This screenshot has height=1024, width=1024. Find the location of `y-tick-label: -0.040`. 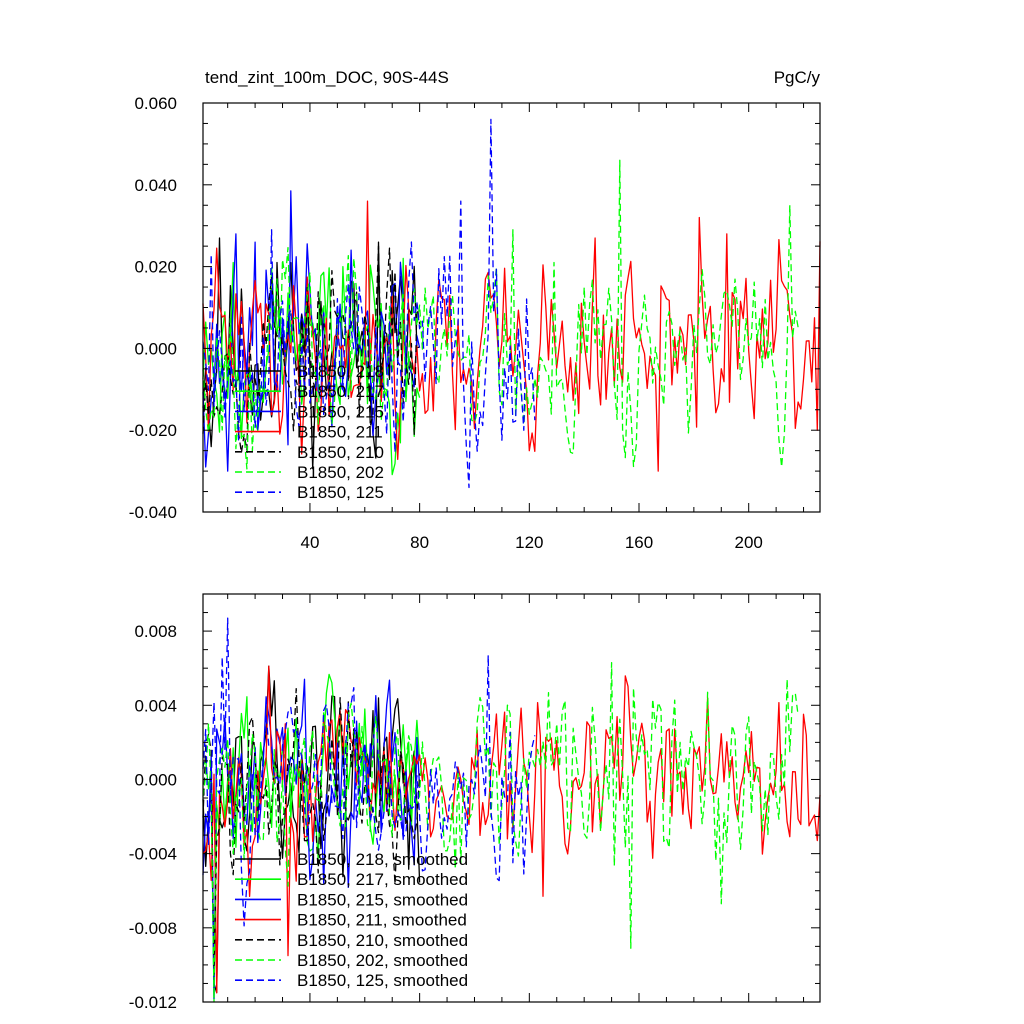

y-tick-label: -0.040 is located at coordinates (153, 512).